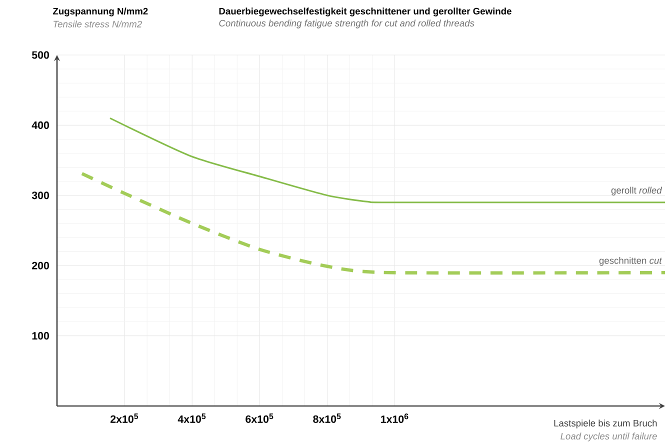 This screenshot has width=667, height=446. What do you see at coordinates (630, 261) in the screenshot?
I see `series-label: geschnitten cut` at bounding box center [630, 261].